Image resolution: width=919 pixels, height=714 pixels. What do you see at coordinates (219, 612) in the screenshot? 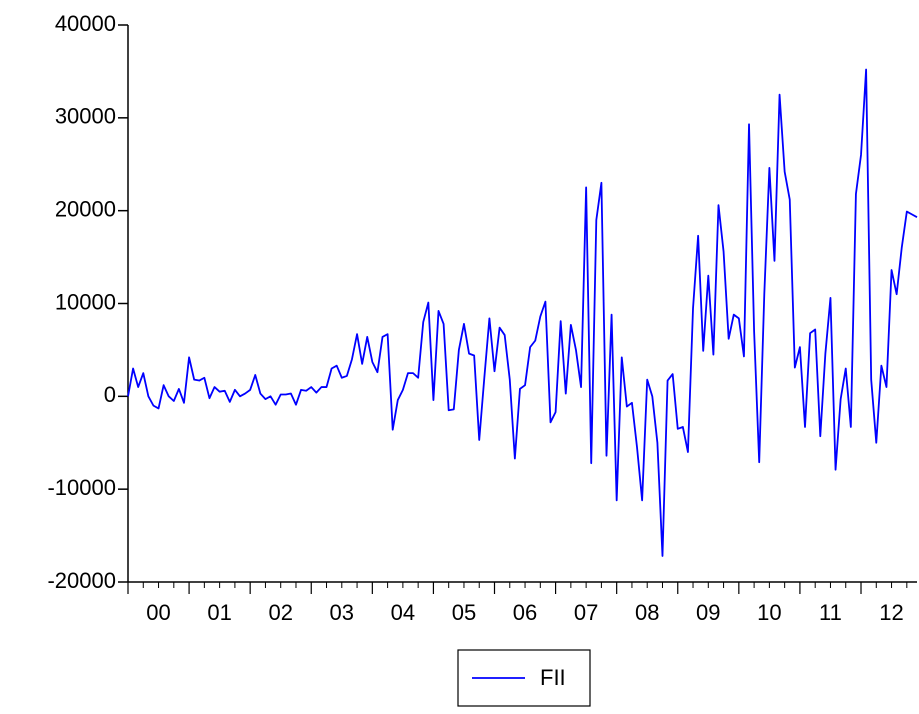
I see `x-tick-label: 01` at bounding box center [219, 612].